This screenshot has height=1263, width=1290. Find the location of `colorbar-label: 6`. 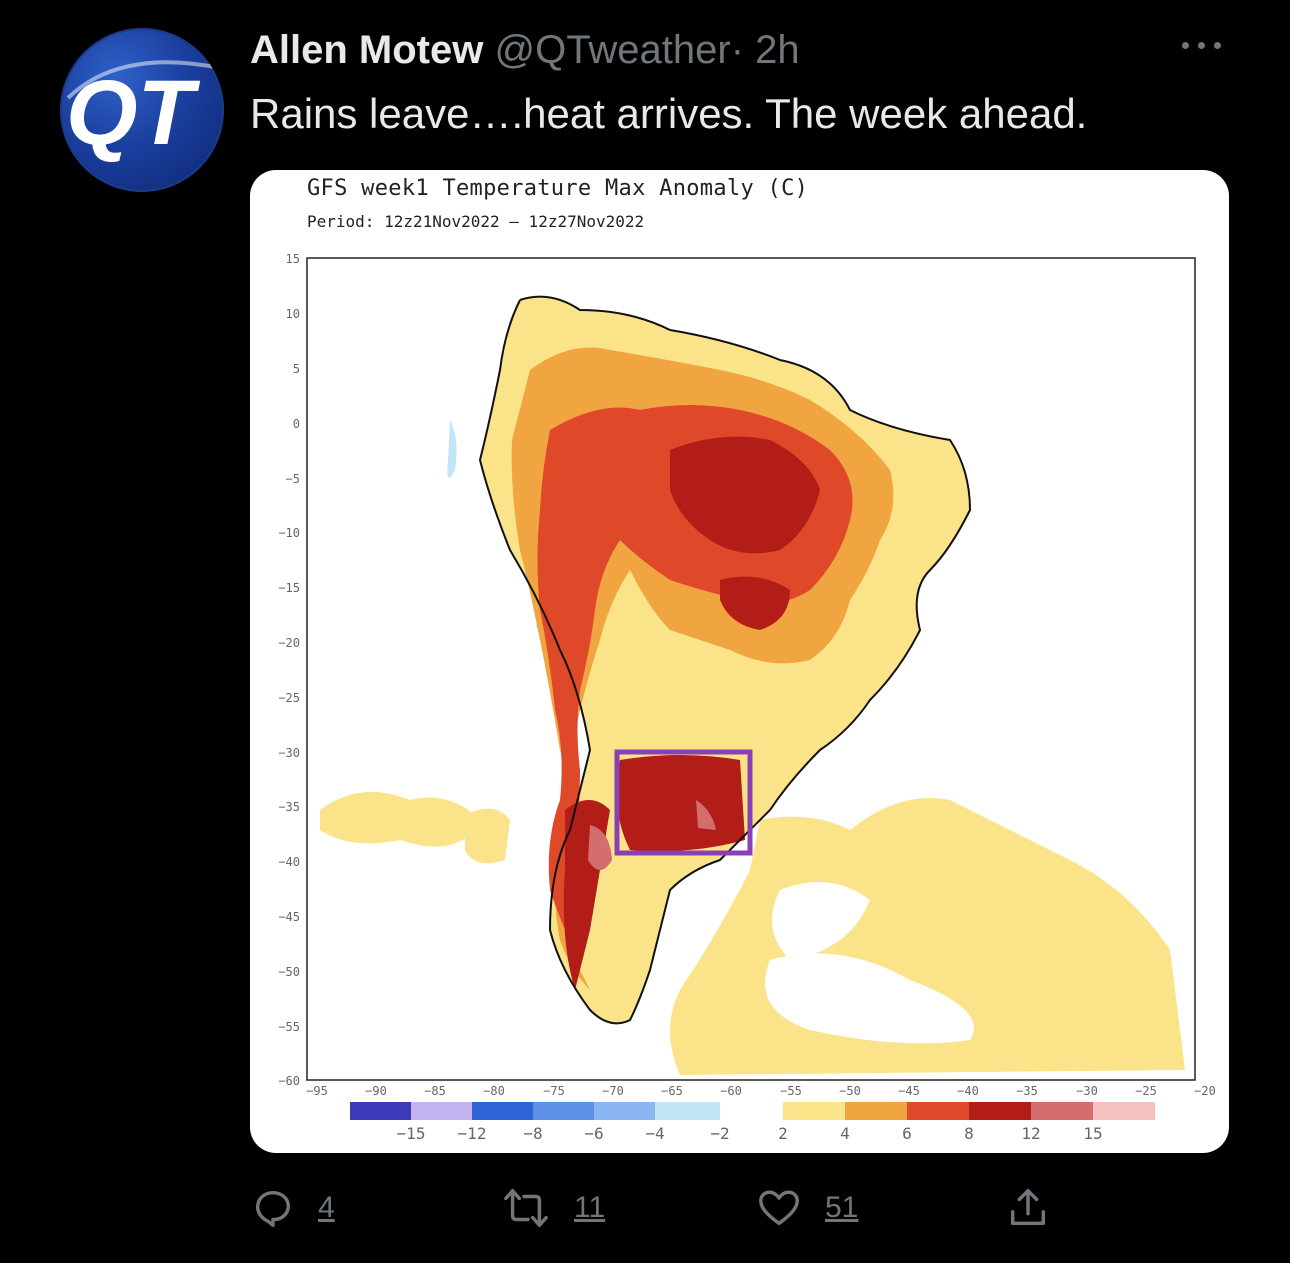

colorbar-label: 6 is located at coordinates (907, 1133).